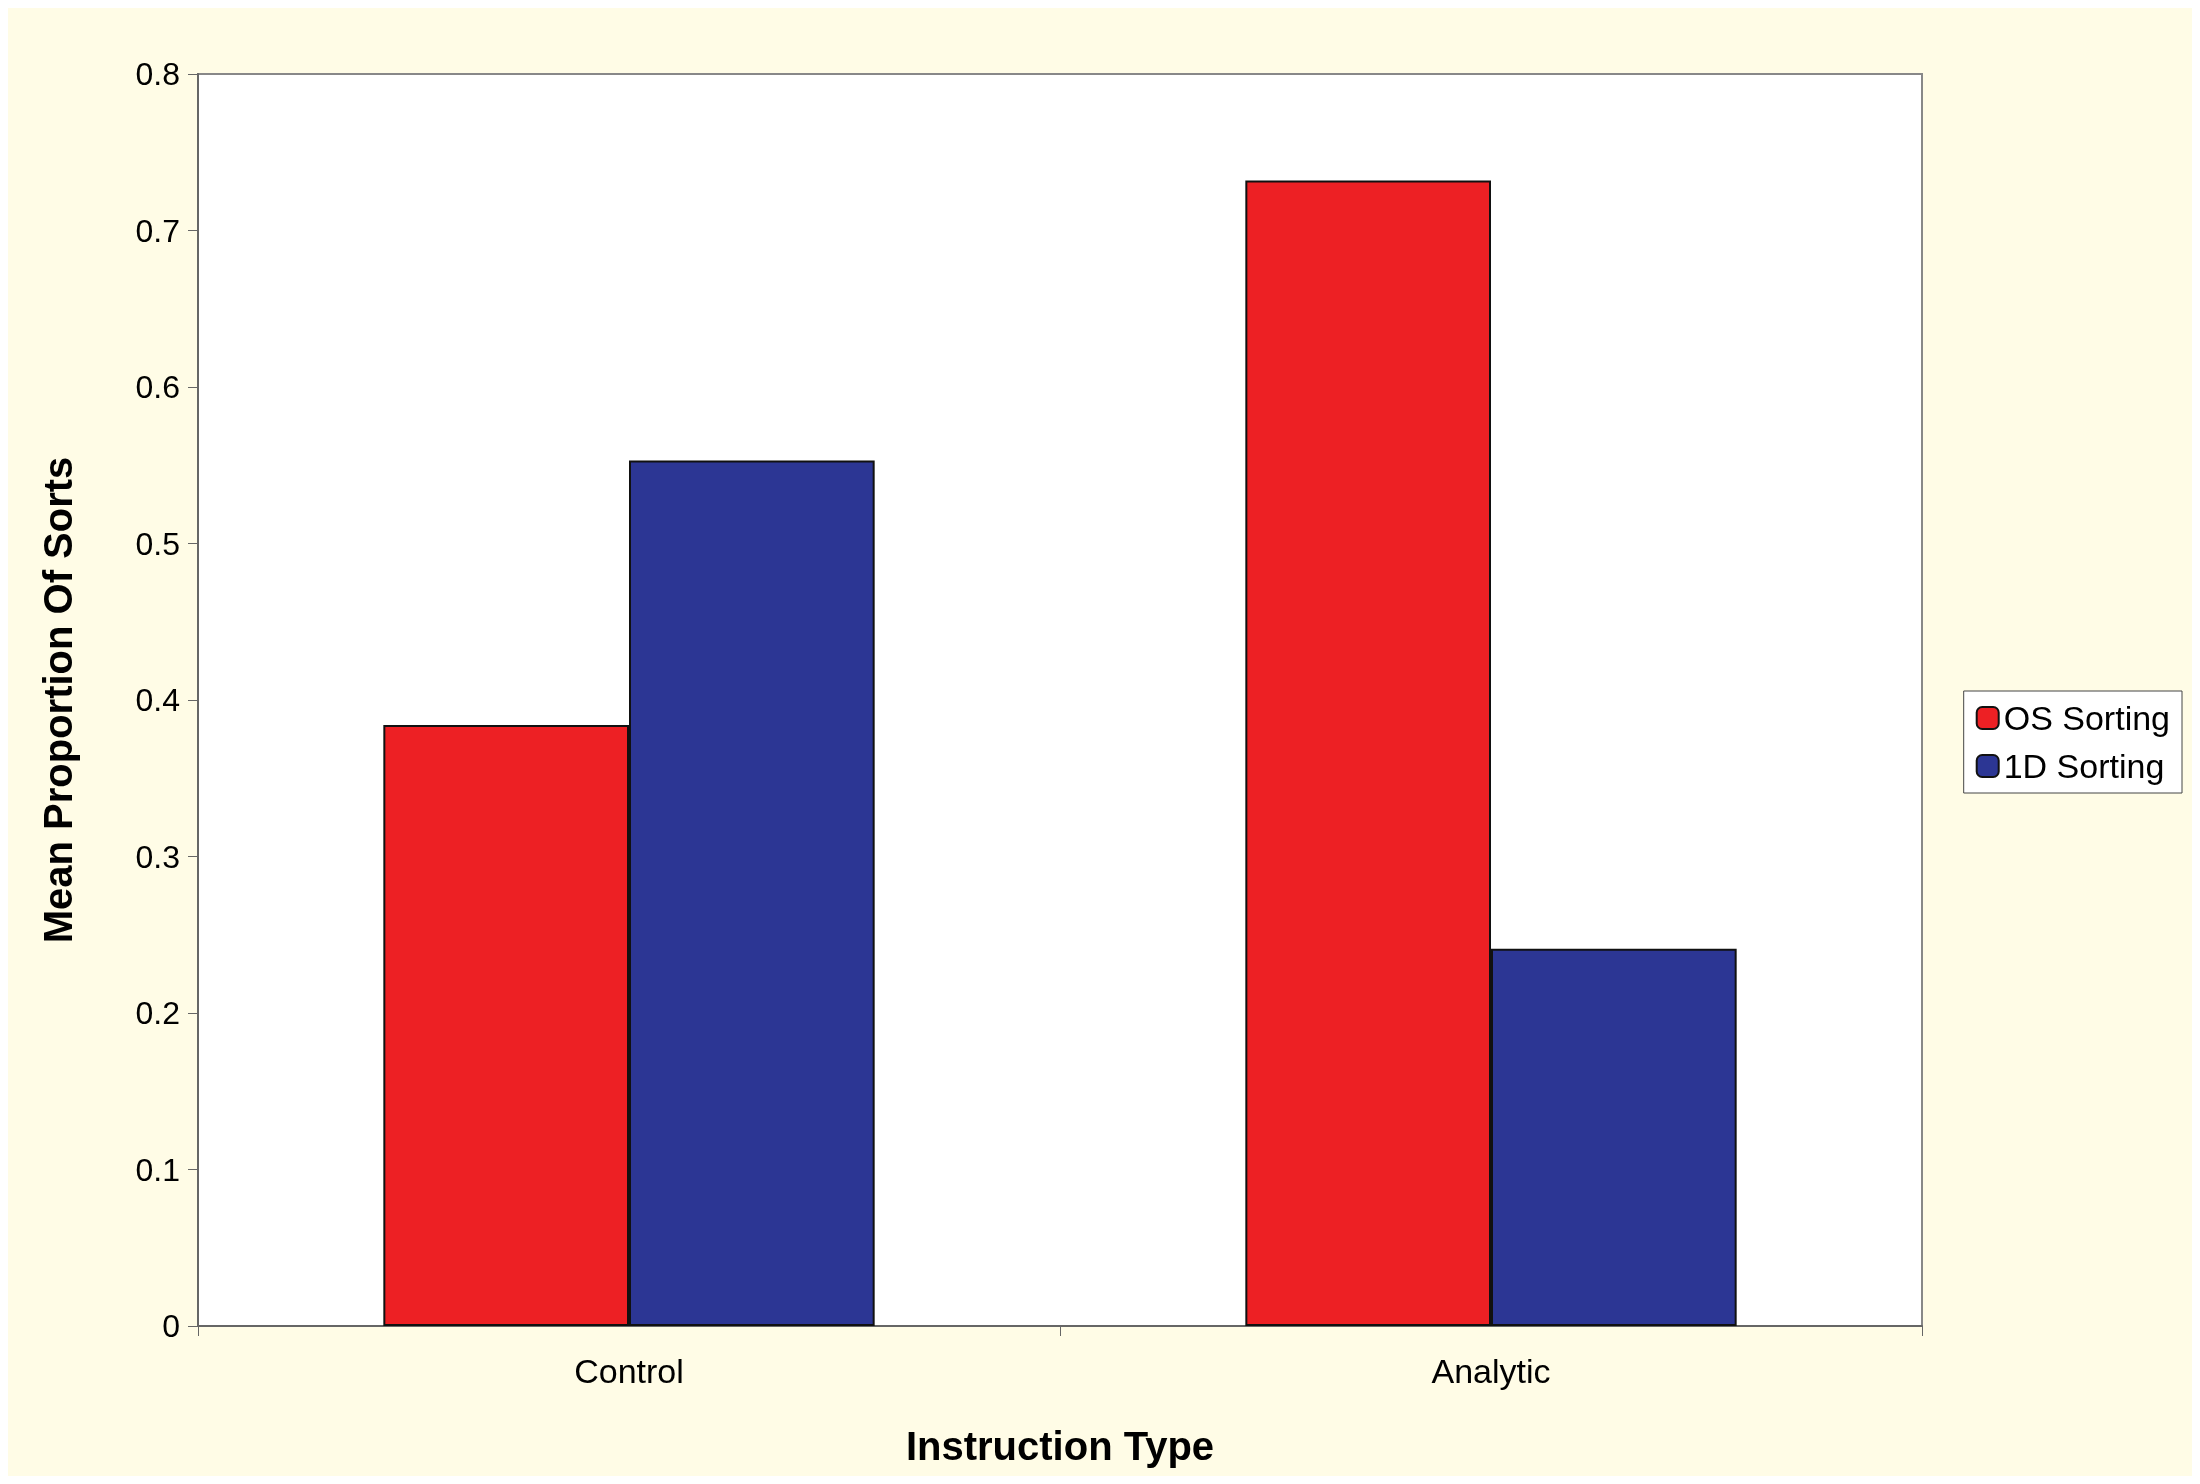 The image size is (2200, 1484). I want to click on x-tick-label: Analytic, so click(1491, 1371).